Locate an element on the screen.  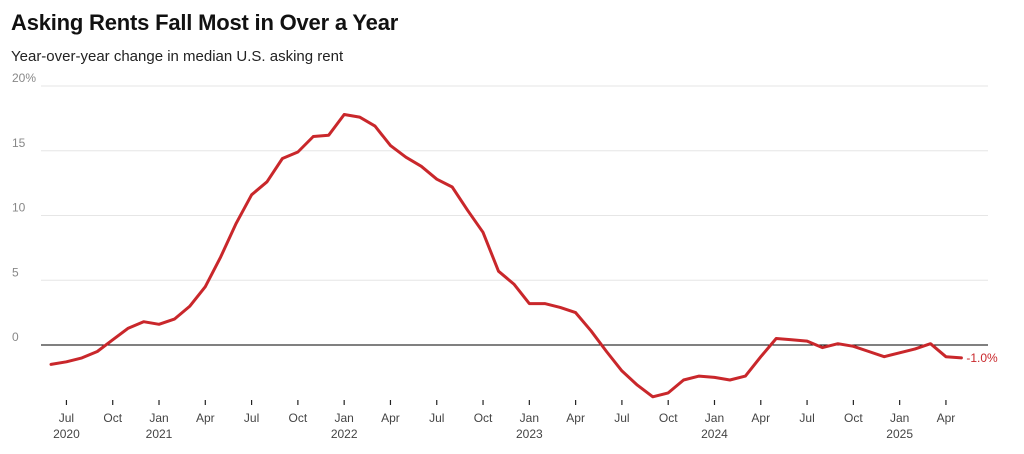
y-tick-label: 0 is located at coordinates (15, 337).